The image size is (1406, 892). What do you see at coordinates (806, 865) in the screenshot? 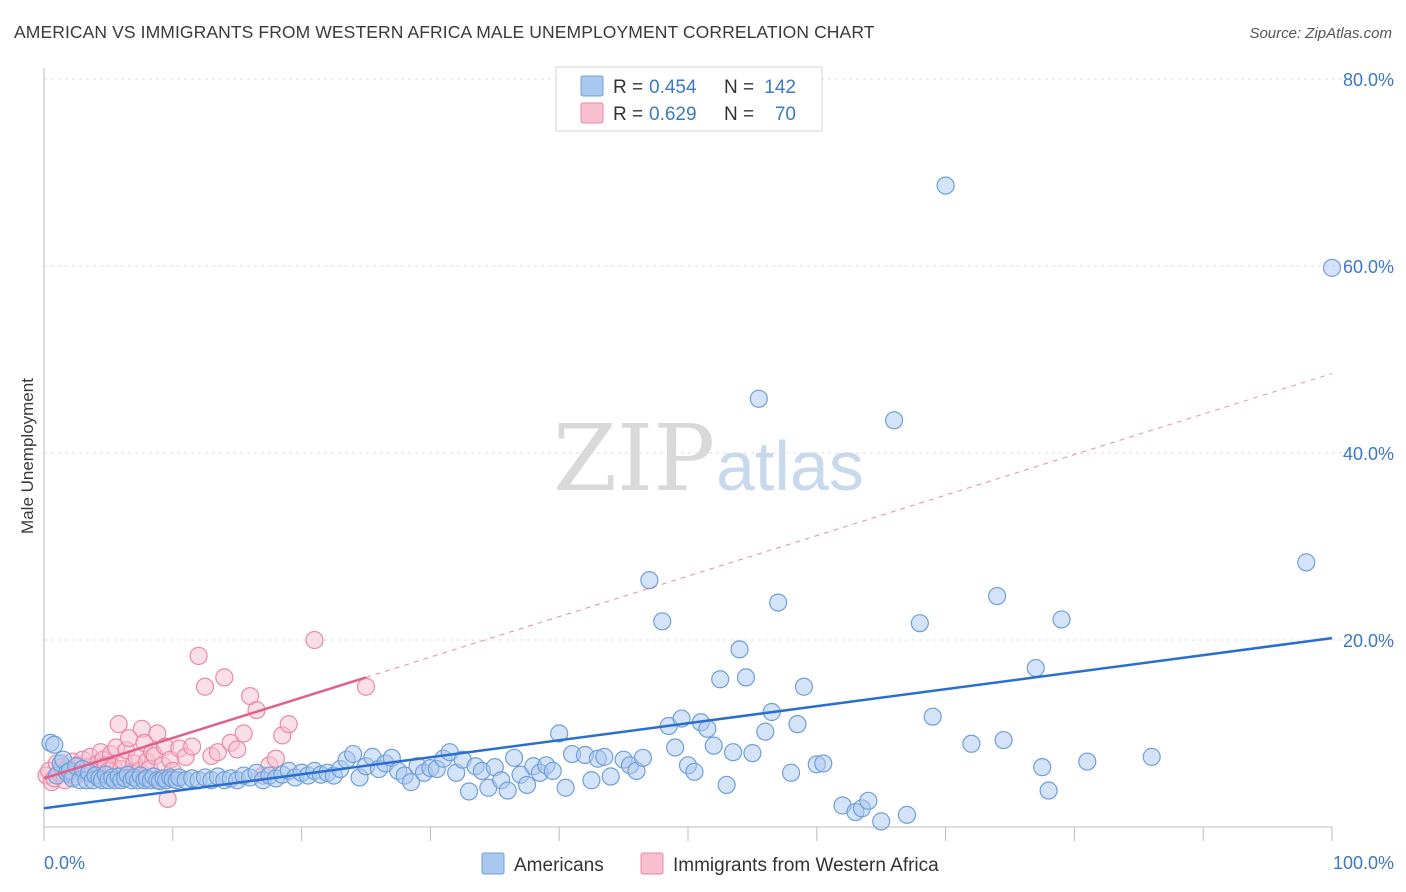
I see `bottom-legend-label-immigrants: Immigrants from Western Africa` at bounding box center [806, 865].